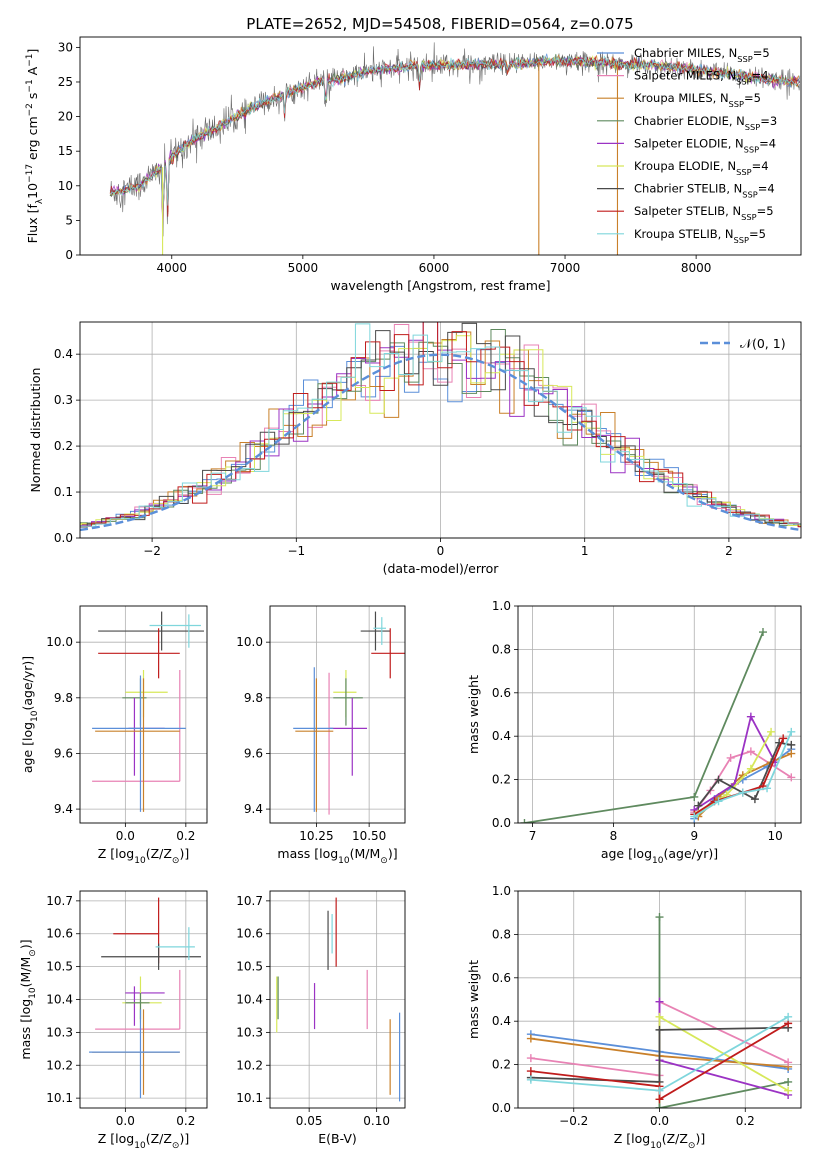  Describe the element at coordinates (440, 431) in the screenshot. I see `hist-kroupa-elodie` at that location.